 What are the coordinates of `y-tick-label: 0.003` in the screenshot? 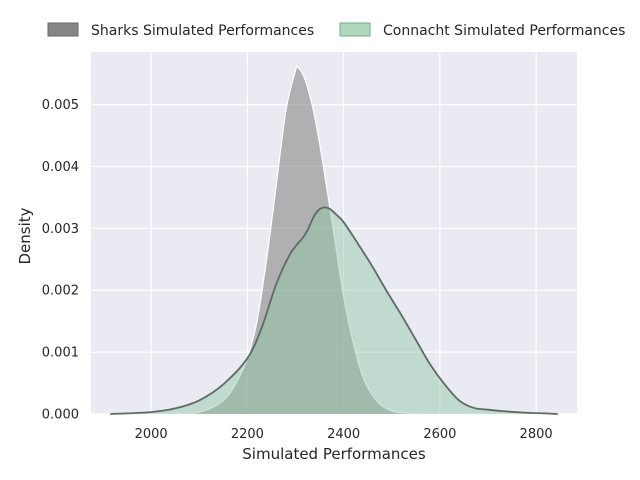 It's located at (60, 229).